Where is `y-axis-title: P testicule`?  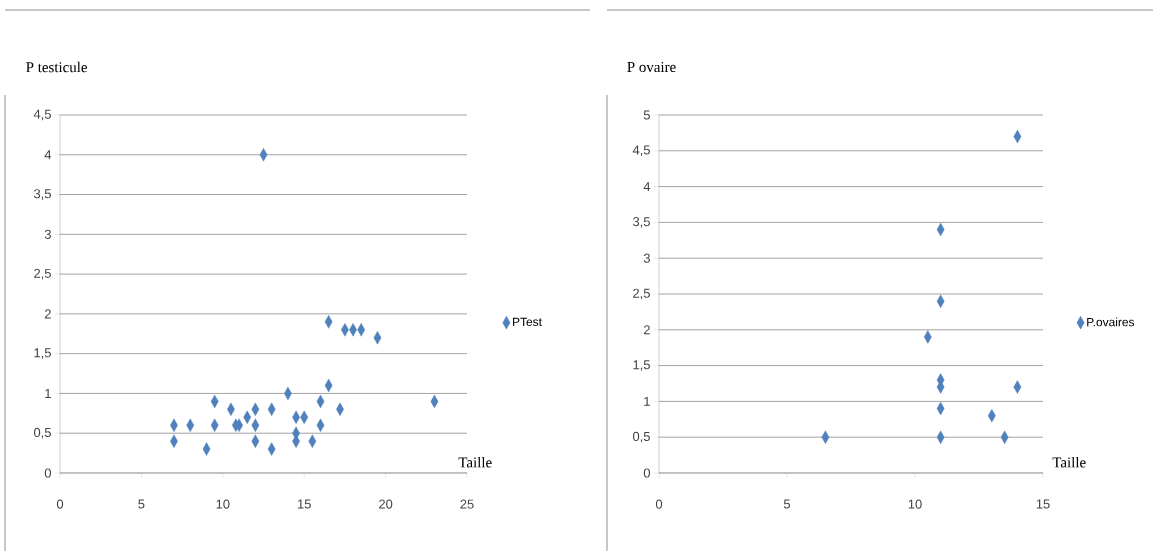 y-axis-title: P testicule is located at coordinates (57, 67).